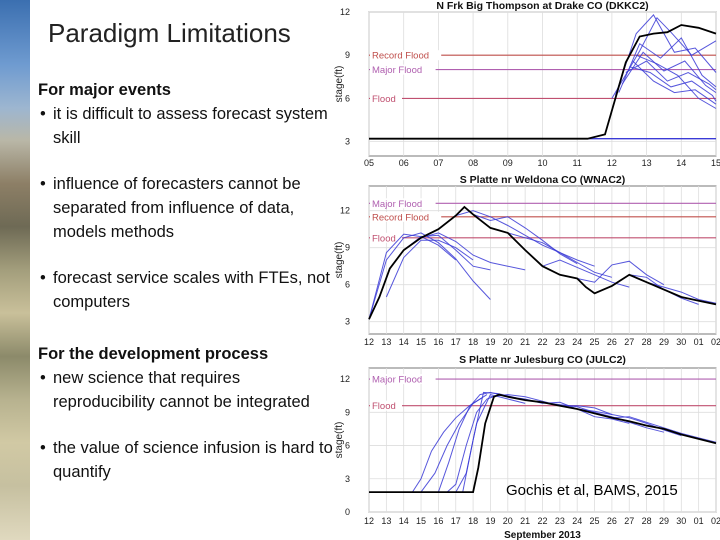 The width and height of the screenshot is (720, 540). I want to click on x-tick-label: 07, so click(438, 163).